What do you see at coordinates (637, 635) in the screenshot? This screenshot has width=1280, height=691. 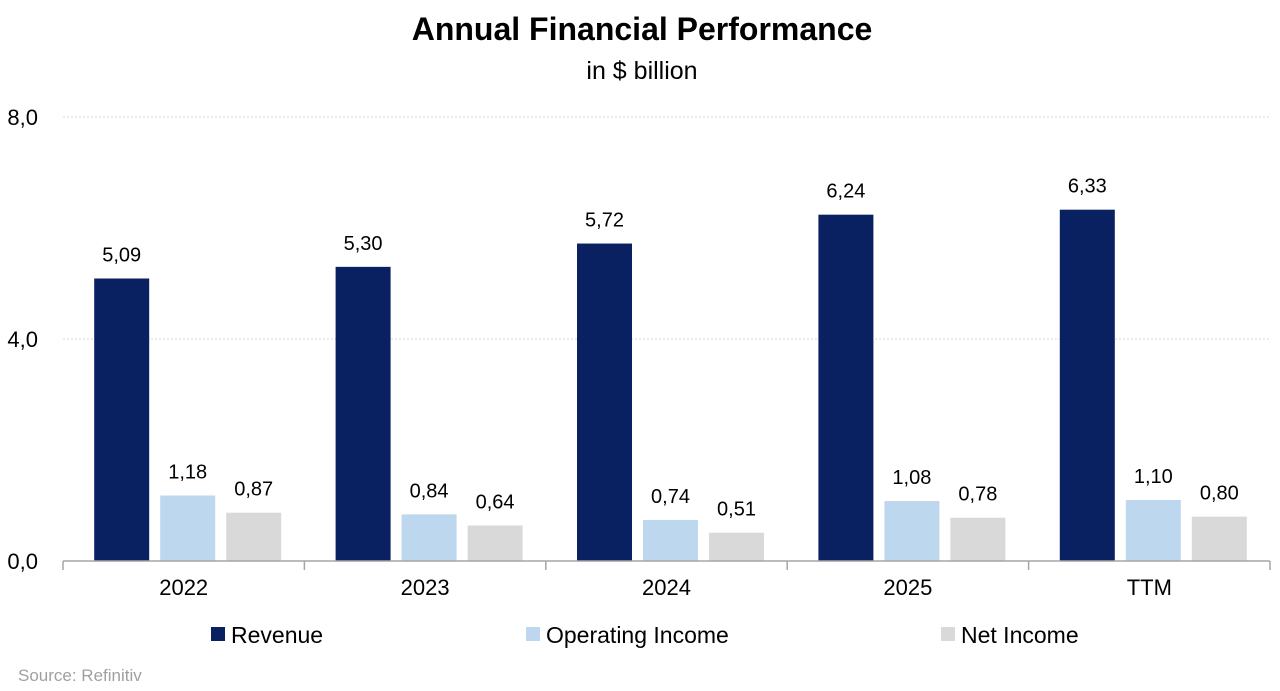 I see `legend-label: Operating Income` at bounding box center [637, 635].